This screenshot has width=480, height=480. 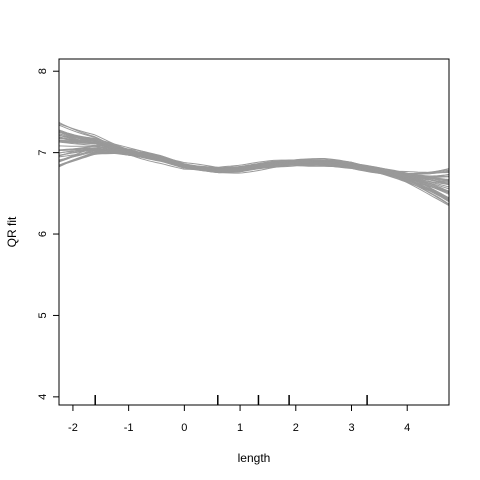 What do you see at coordinates (12, 231) in the screenshot?
I see `y-axis-title: QR fit` at bounding box center [12, 231].